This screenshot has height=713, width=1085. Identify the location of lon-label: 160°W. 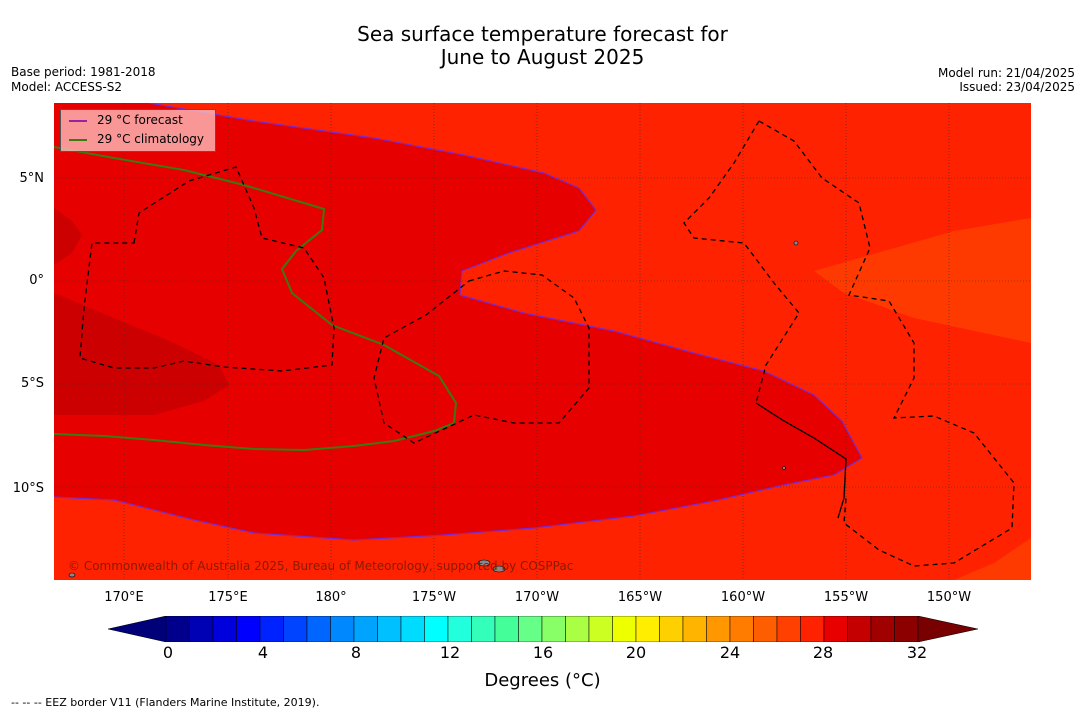
(743, 597).